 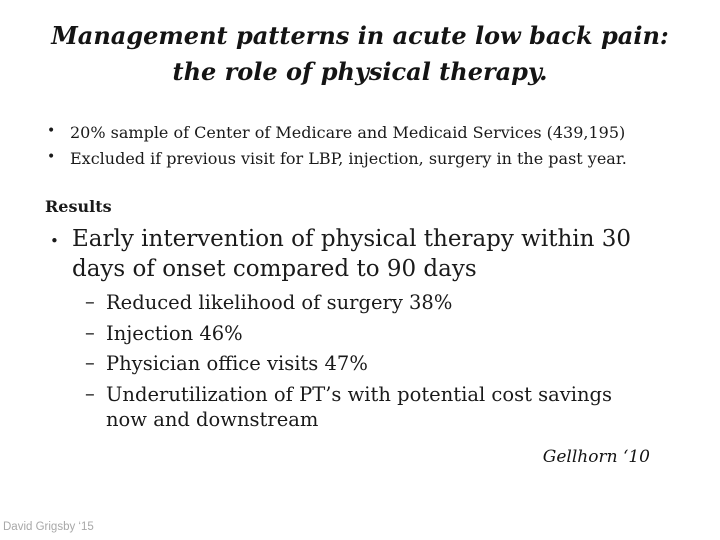 I want to click on slide-title-line-2: the role of physical therapy., so click(x=360, y=71).